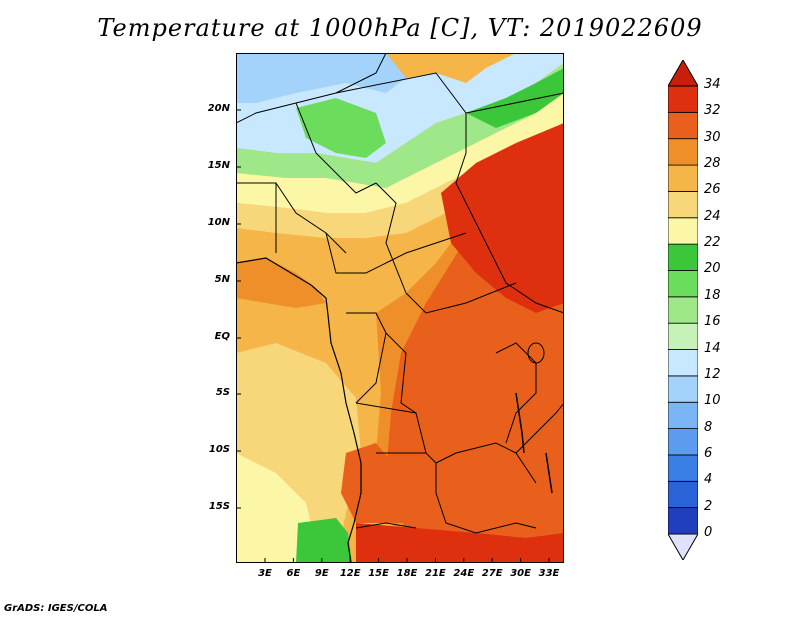 Image resolution: width=800 pixels, height=618 pixels. I want to click on lake-victoria, so click(536, 353).